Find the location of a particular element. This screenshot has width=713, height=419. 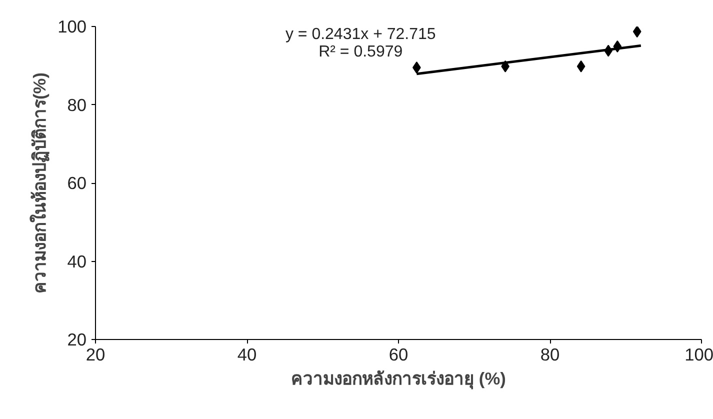

annotation: y = 0.2431x + 72.715 is located at coordinates (360, 34).